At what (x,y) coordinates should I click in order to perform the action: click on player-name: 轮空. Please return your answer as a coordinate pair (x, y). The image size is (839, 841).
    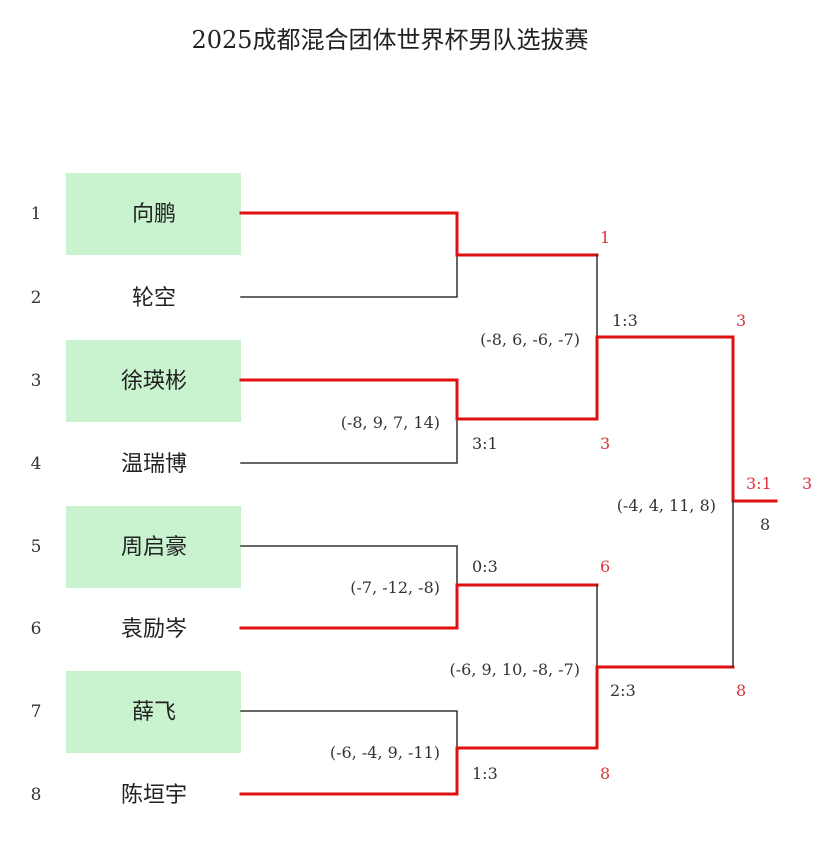
    Looking at the image, I should click on (154, 298).